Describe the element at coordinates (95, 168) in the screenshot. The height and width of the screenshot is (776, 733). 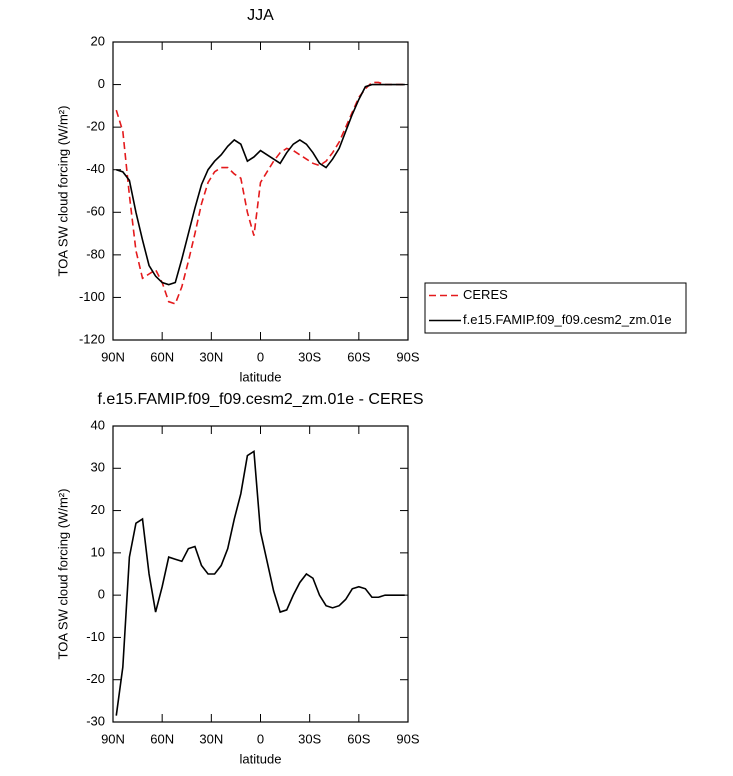
I see `y-tick-label: -40` at that location.